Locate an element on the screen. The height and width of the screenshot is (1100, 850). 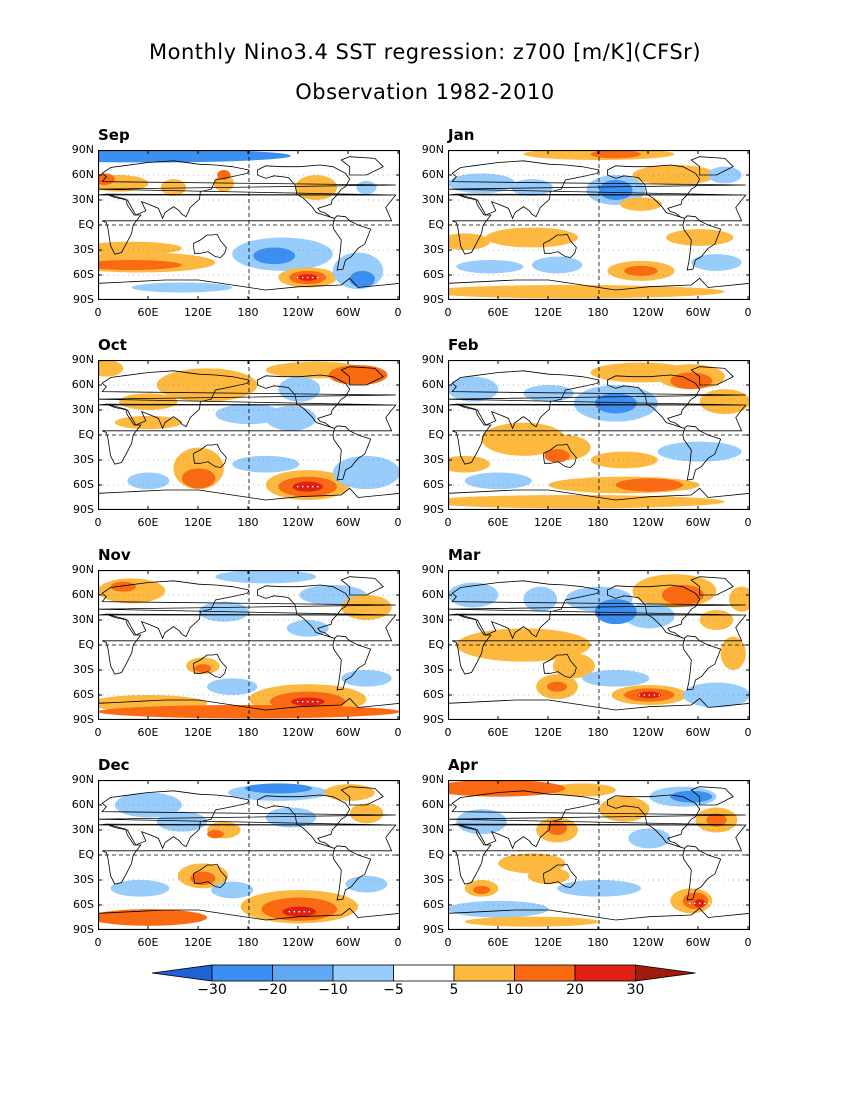
colorbar-label: 30 is located at coordinates (635, 990).